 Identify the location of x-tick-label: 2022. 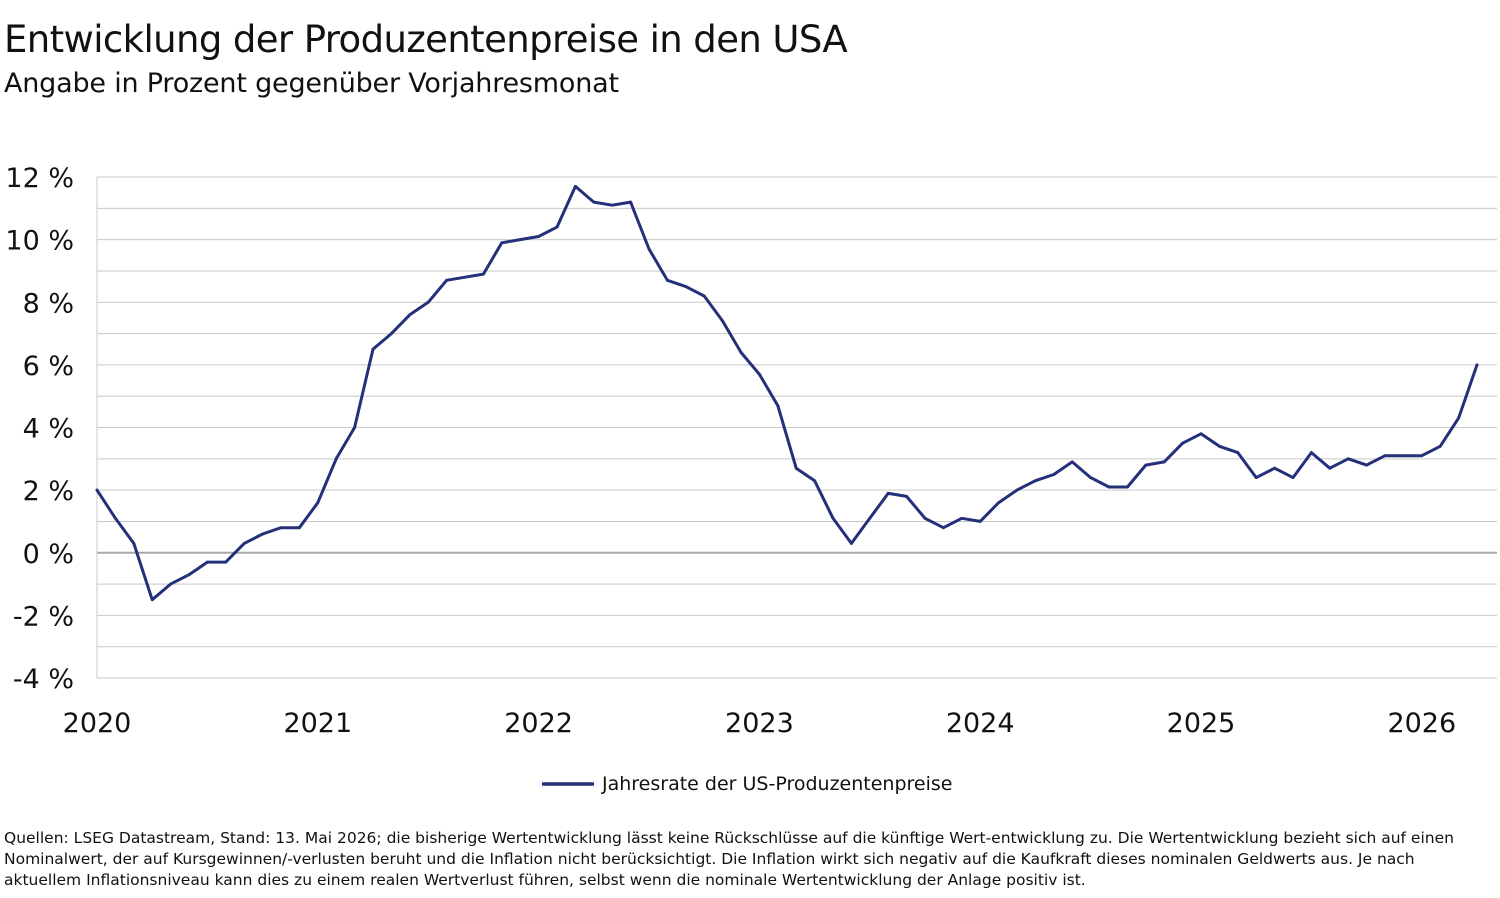
(538, 723).